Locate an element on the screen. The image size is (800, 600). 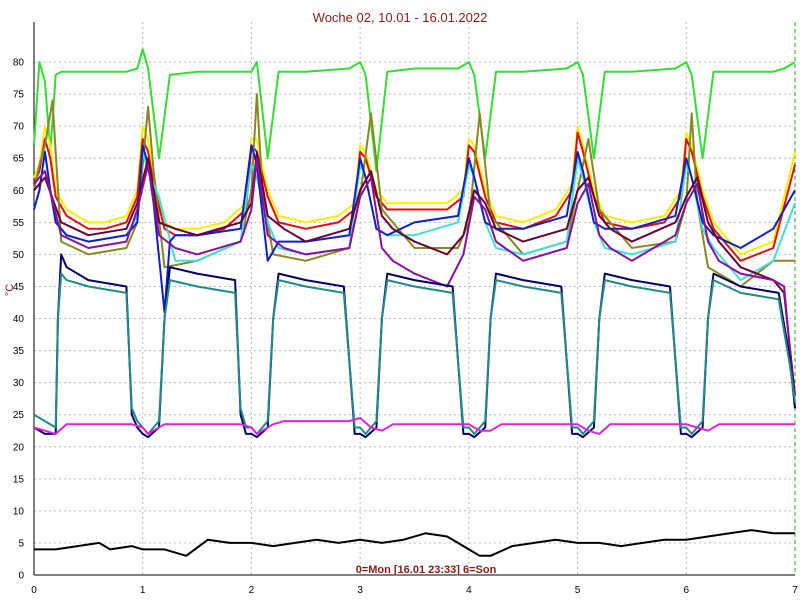
y-tick-label: 10 is located at coordinates (19, 511).